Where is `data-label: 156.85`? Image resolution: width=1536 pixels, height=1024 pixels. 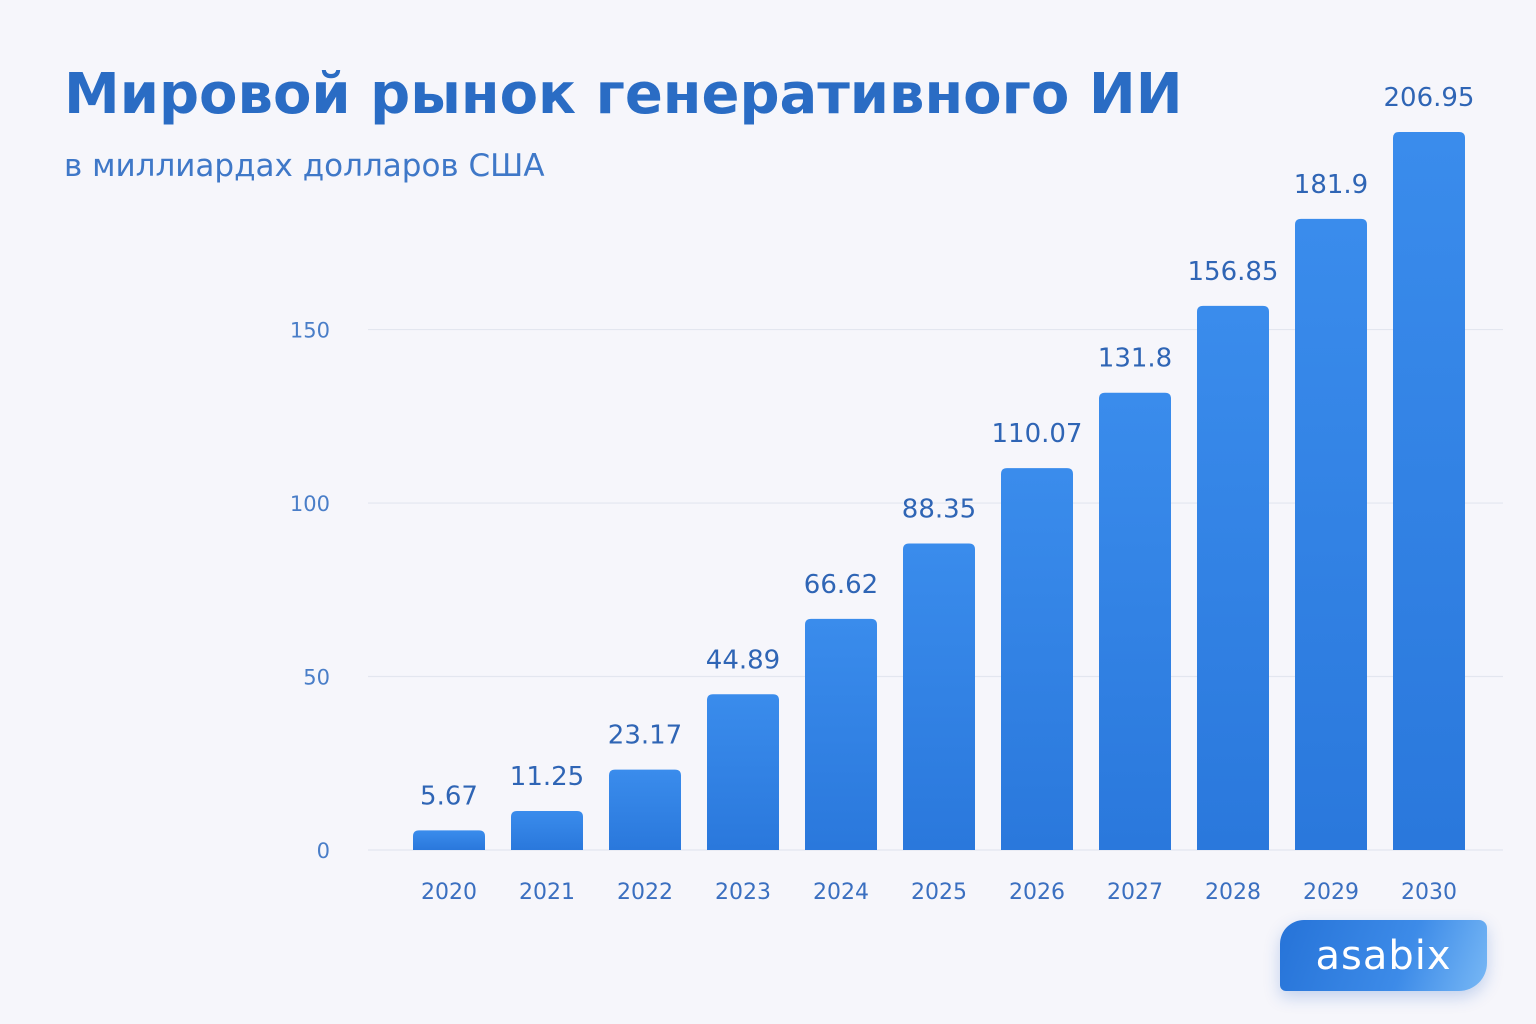
data-label: 156.85 is located at coordinates (1233, 272).